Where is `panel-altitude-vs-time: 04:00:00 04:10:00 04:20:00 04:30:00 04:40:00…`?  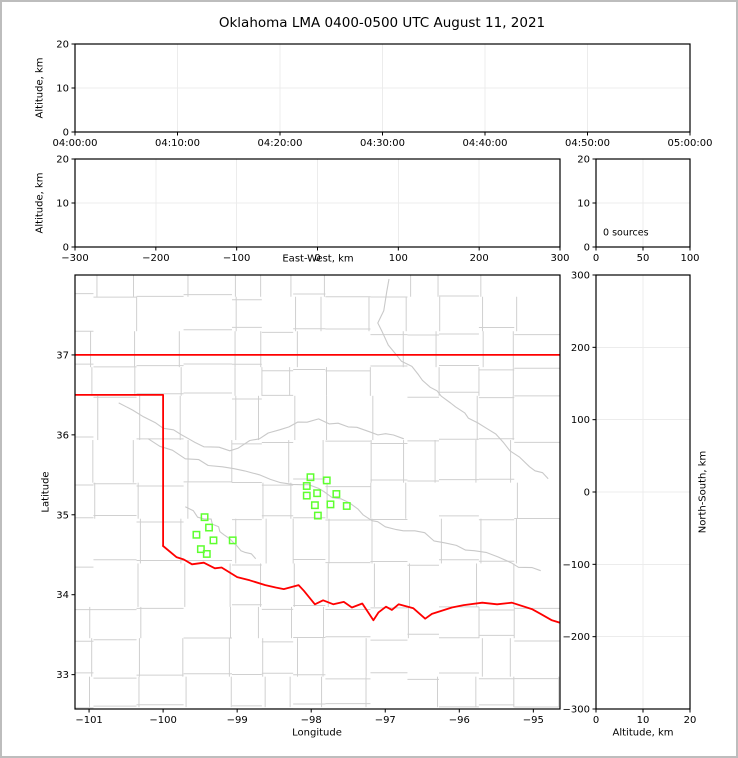
panel-altitude-vs-time: 04:00:00 04:10:00 04:20:00 04:30:00 04:40:00… is located at coordinates (383, 95).